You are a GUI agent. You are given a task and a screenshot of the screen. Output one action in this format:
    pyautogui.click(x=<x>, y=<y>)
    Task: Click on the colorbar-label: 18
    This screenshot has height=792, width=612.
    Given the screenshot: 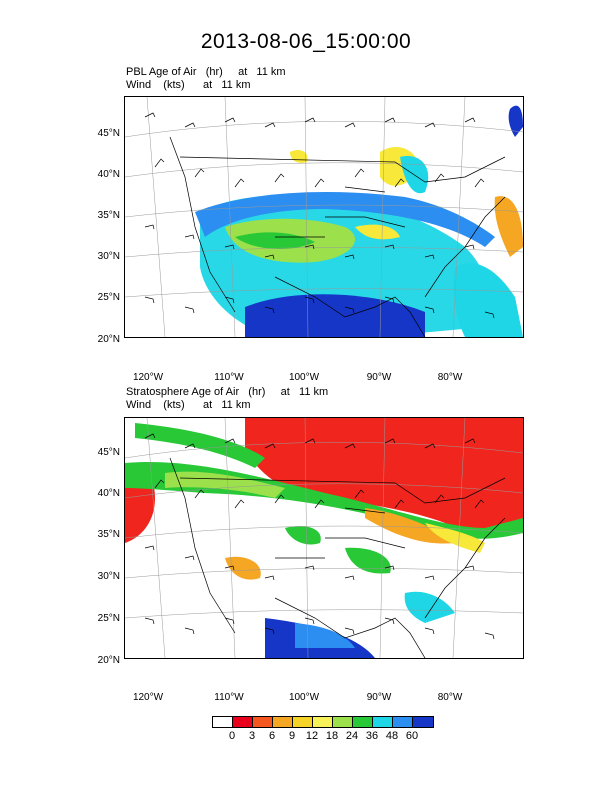 What is the action you would take?
    pyautogui.click(x=332, y=736)
    